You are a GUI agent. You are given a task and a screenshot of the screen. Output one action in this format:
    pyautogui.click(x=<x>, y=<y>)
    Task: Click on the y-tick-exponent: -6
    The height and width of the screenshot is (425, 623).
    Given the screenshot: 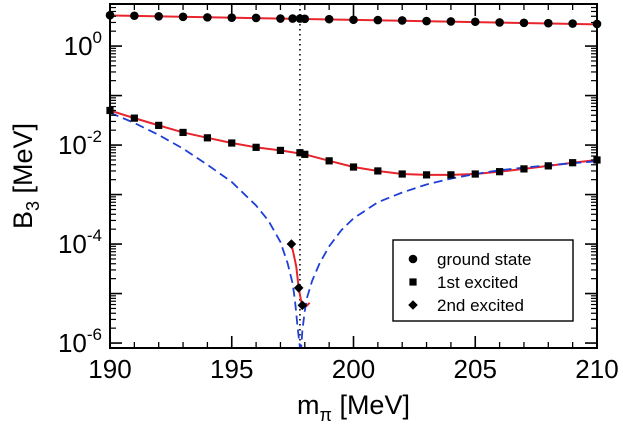 What is the action you would take?
    pyautogui.click(x=94, y=334)
    